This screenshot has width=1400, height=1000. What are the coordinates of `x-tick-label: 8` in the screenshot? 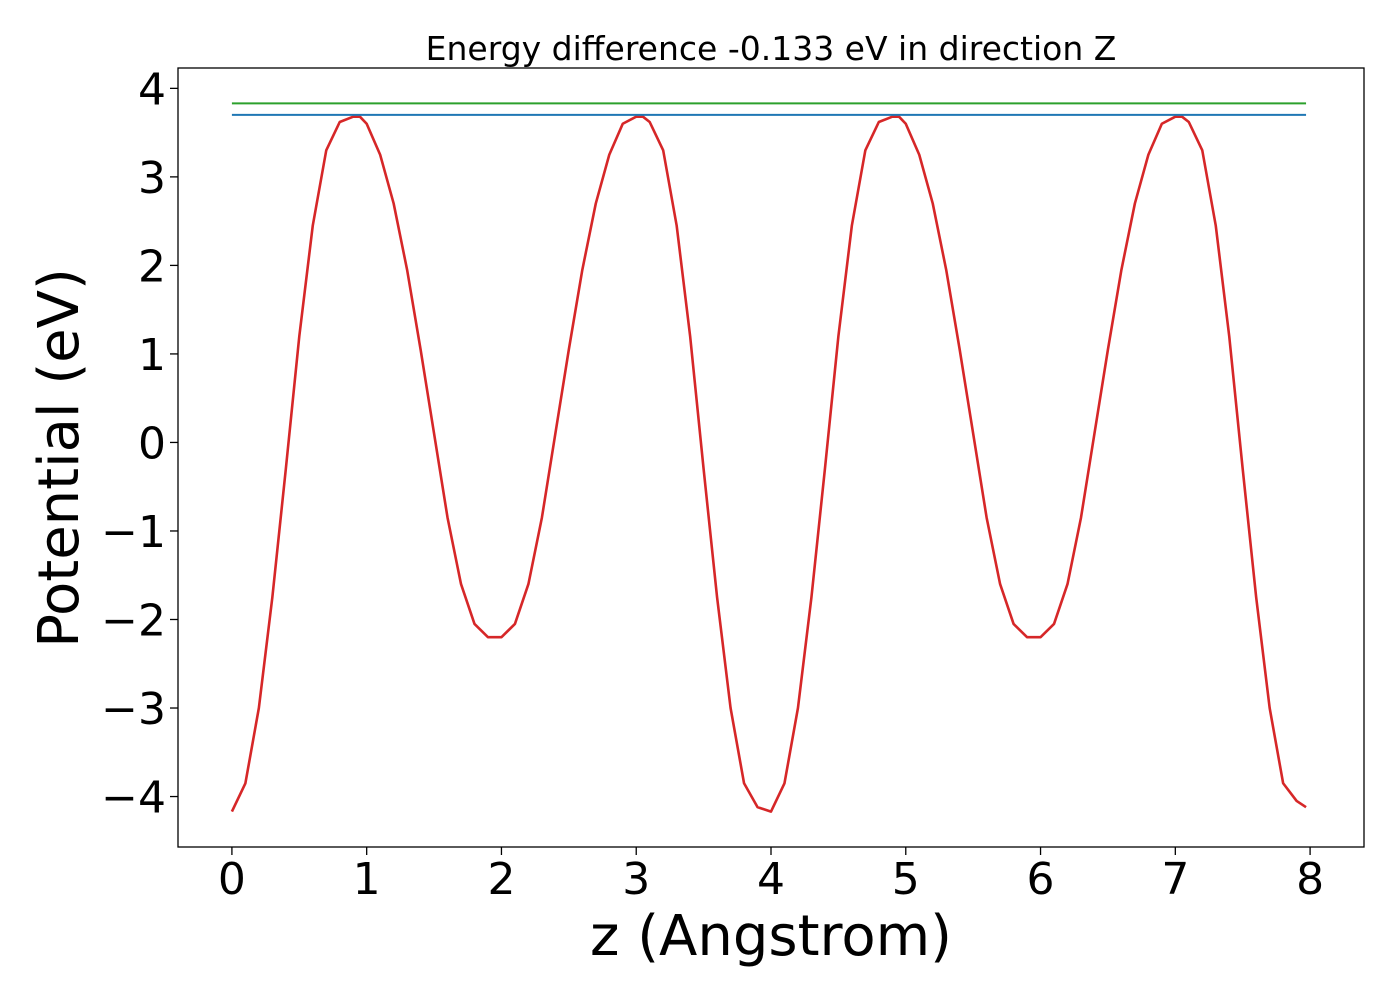 It's located at (1310, 879).